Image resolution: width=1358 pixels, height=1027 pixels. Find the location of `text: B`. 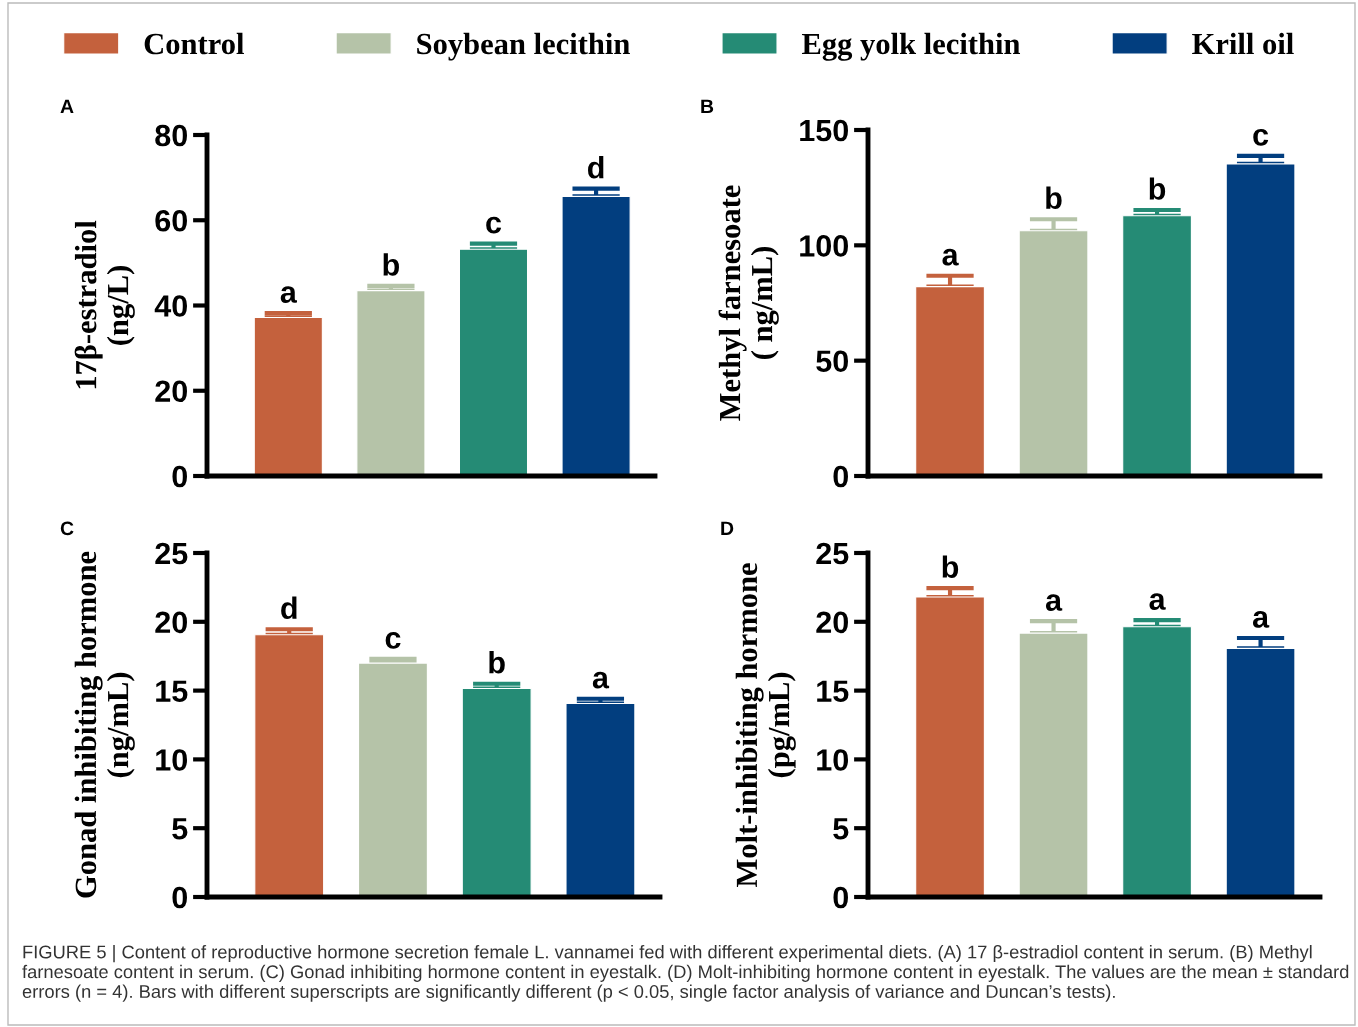

text: B is located at coordinates (707, 106).